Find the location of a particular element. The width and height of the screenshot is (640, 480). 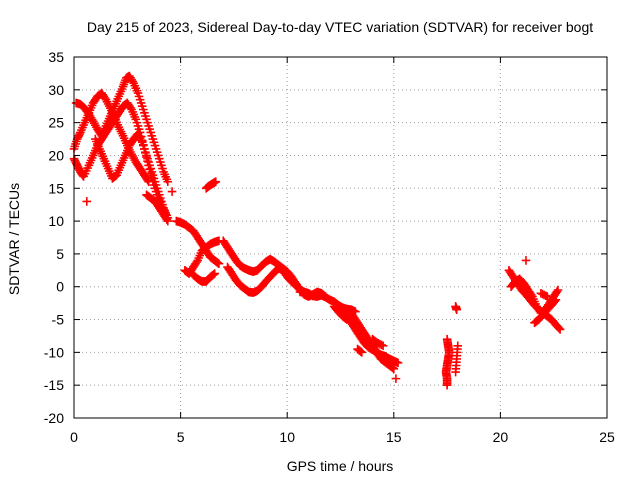

x-tick-label: 10 is located at coordinates (287, 437).